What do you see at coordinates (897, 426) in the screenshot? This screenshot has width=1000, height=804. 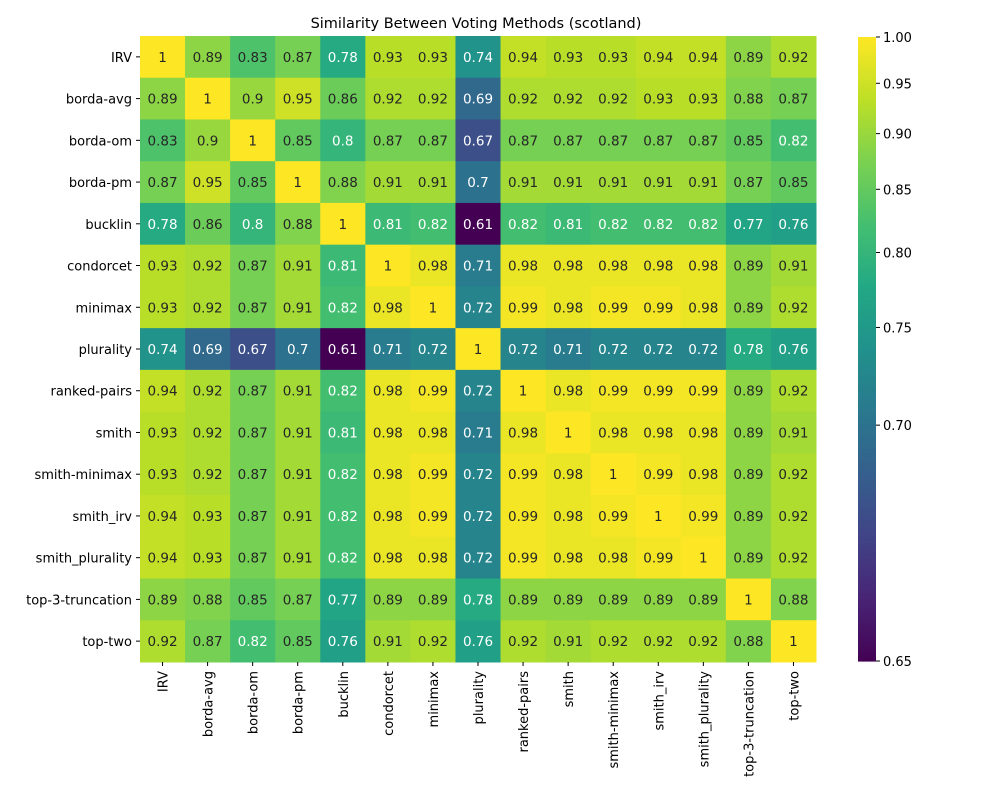 I see `colorbar-tick-label: 0.70` at bounding box center [897, 426].